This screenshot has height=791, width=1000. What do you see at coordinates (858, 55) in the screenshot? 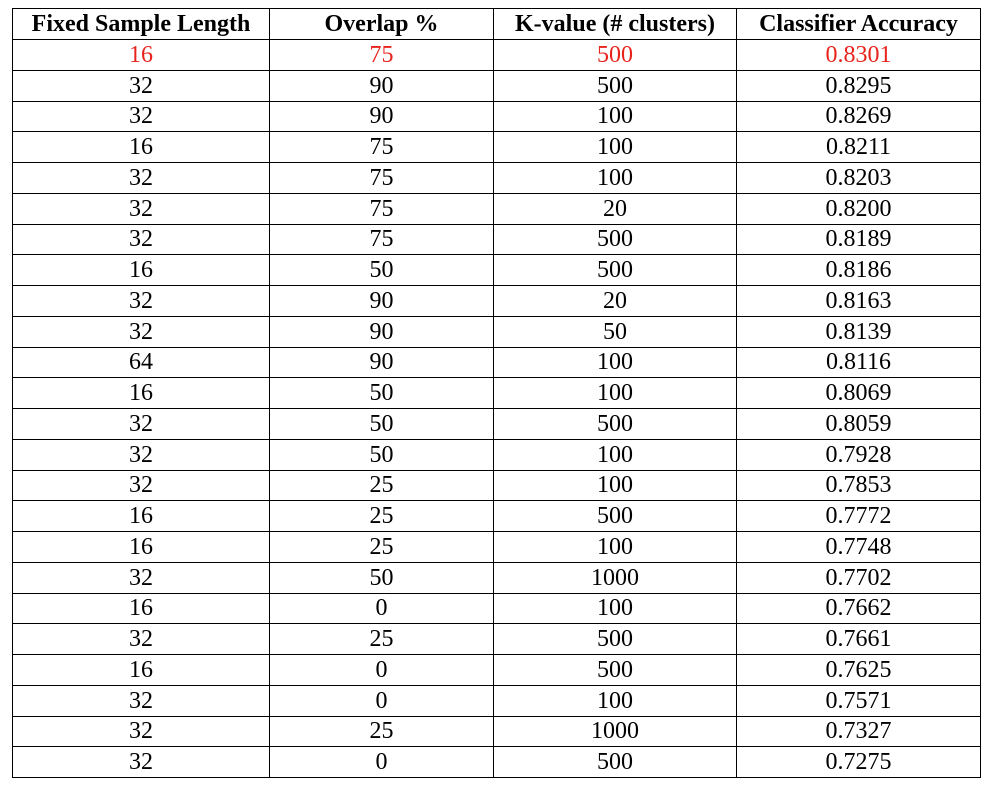
I see `cell-accuracy: 0.8301` at bounding box center [858, 55].